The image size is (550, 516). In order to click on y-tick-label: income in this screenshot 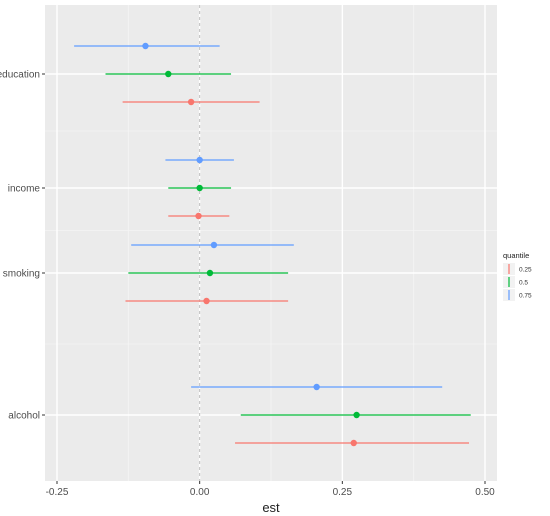, I will do `click(24, 189)`.